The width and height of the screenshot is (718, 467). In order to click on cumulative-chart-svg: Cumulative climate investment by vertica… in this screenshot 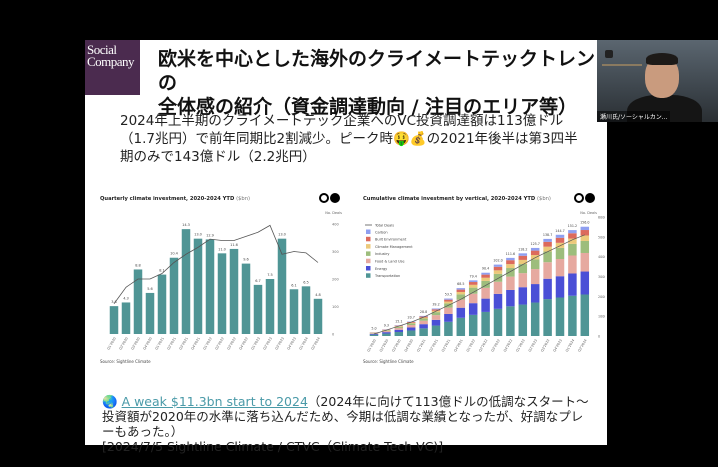, I will do `click(484, 278)`.